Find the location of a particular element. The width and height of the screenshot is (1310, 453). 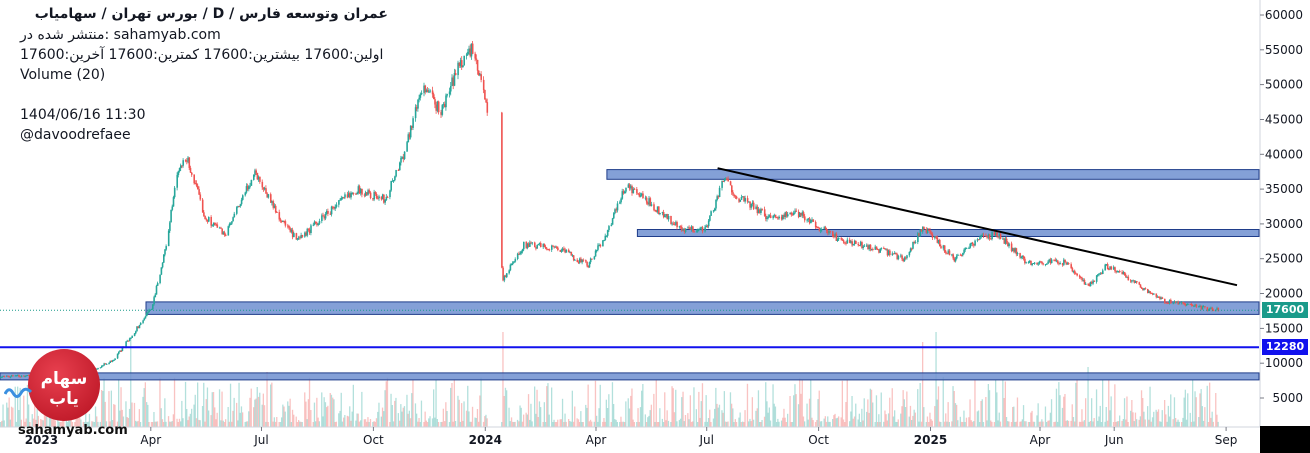

y-tick-label: 25000 is located at coordinates (1284, 259).